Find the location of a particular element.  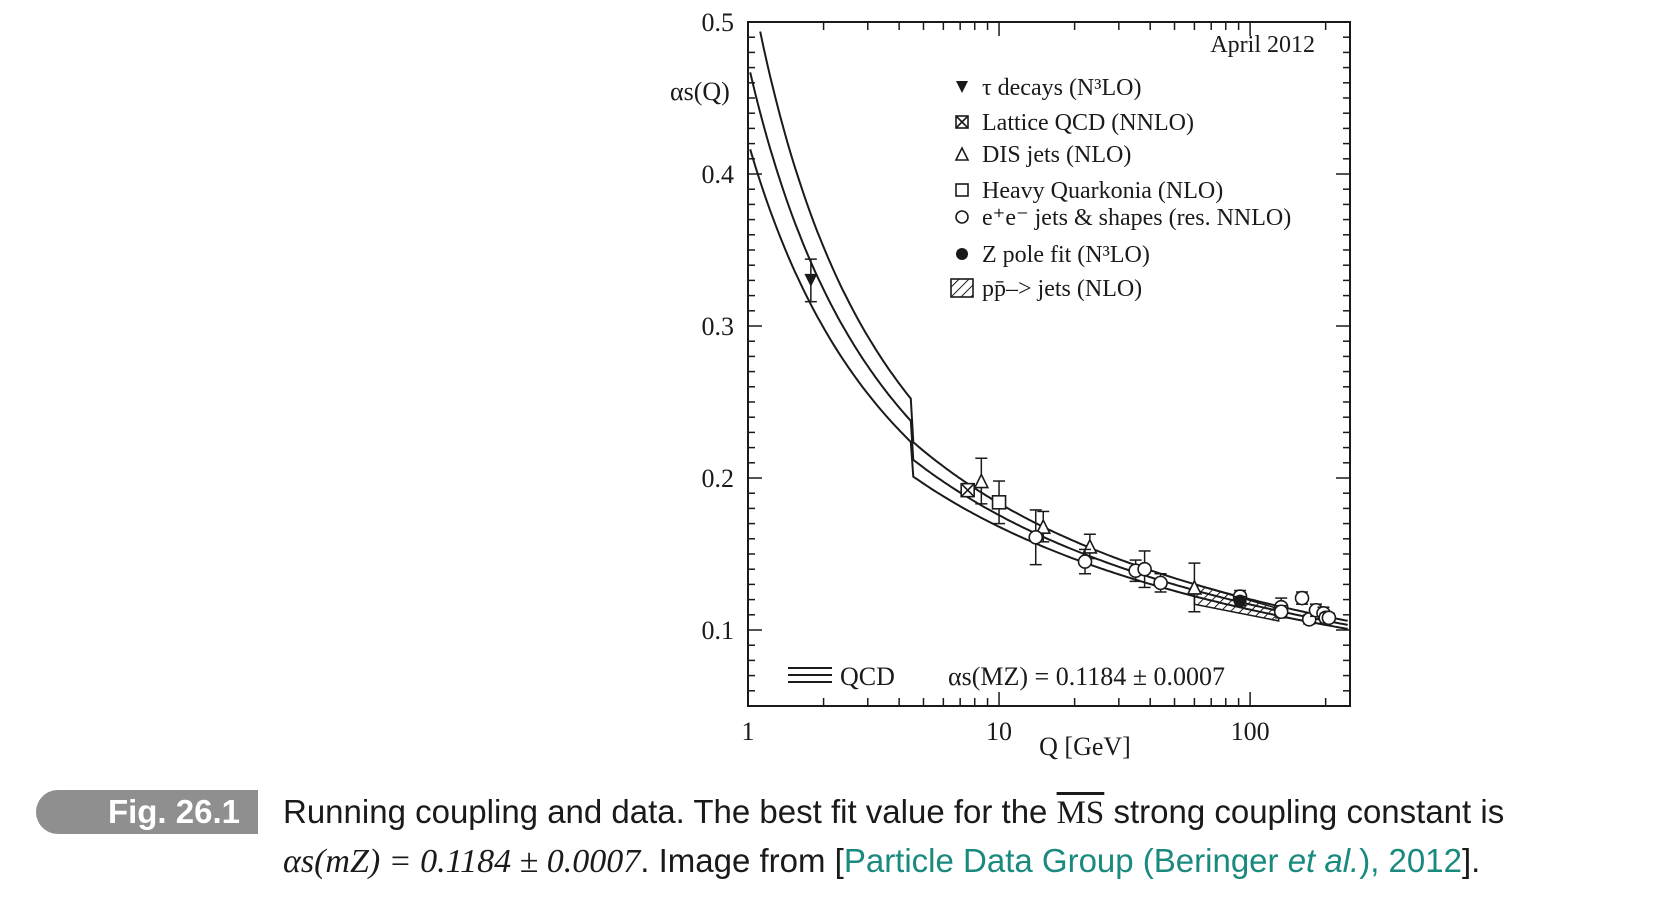

legend-label: pp̄–> jets (NLO) is located at coordinates (1062, 289).